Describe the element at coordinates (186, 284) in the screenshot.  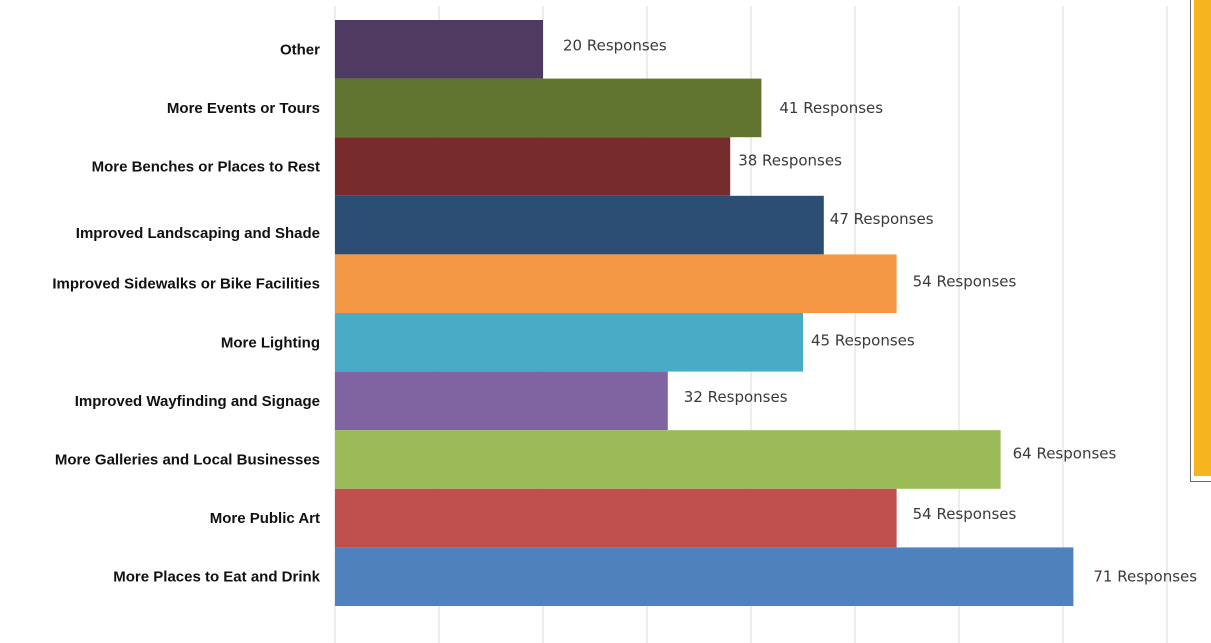
I see `category-label: Improved Sidewalks or Bike Facilities` at that location.